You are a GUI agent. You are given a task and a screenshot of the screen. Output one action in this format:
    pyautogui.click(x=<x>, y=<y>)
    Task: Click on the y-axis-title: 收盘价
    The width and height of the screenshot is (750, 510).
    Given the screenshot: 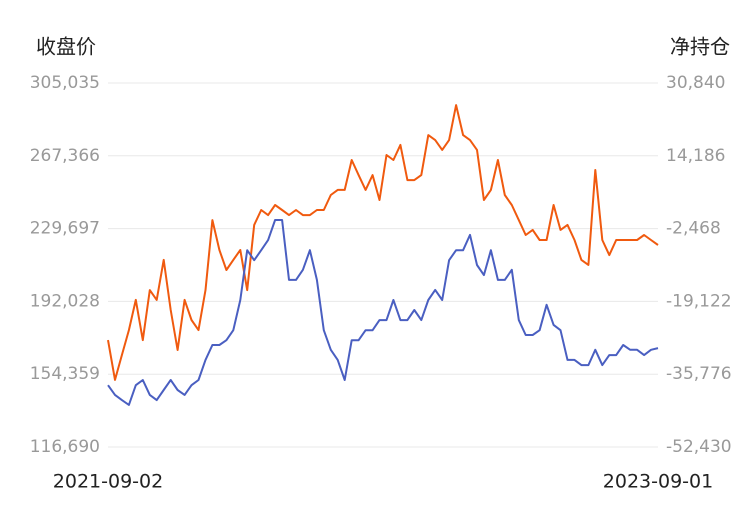 What is the action you would take?
    pyautogui.click(x=66, y=47)
    